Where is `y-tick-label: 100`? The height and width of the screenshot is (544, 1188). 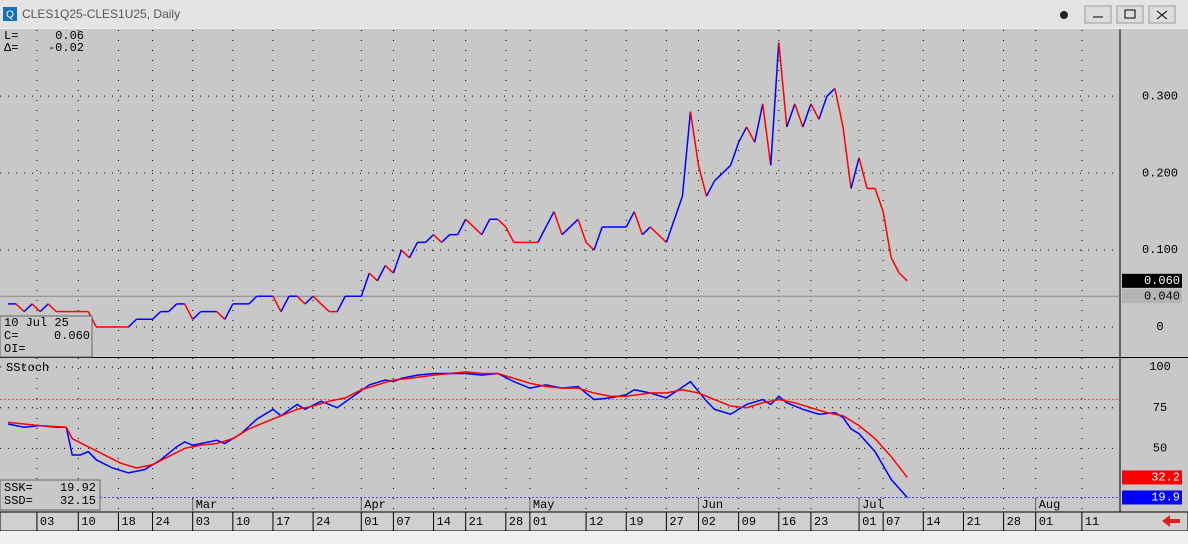
y-tick-label: 100 is located at coordinates (1160, 367).